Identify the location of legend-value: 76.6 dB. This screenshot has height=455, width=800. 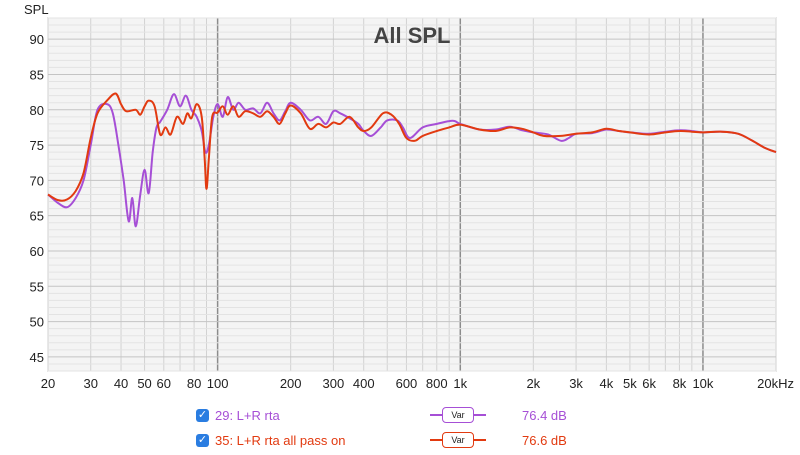
(544, 440).